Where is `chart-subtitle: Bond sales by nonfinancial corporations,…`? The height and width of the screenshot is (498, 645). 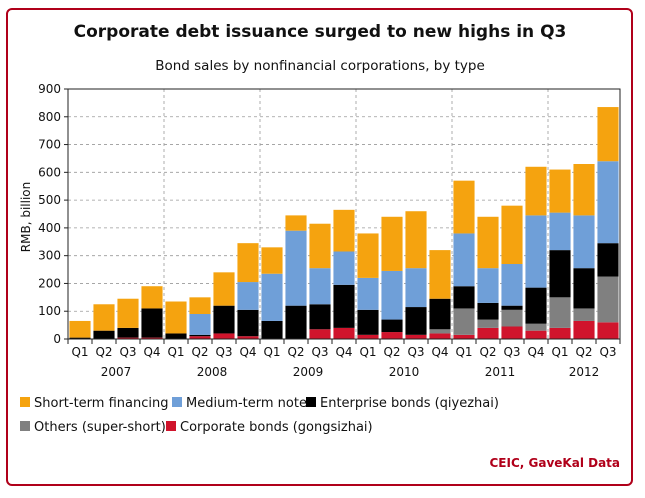
chart-subtitle: Bond sales by nonfinancial corporations,… is located at coordinates (320, 66).